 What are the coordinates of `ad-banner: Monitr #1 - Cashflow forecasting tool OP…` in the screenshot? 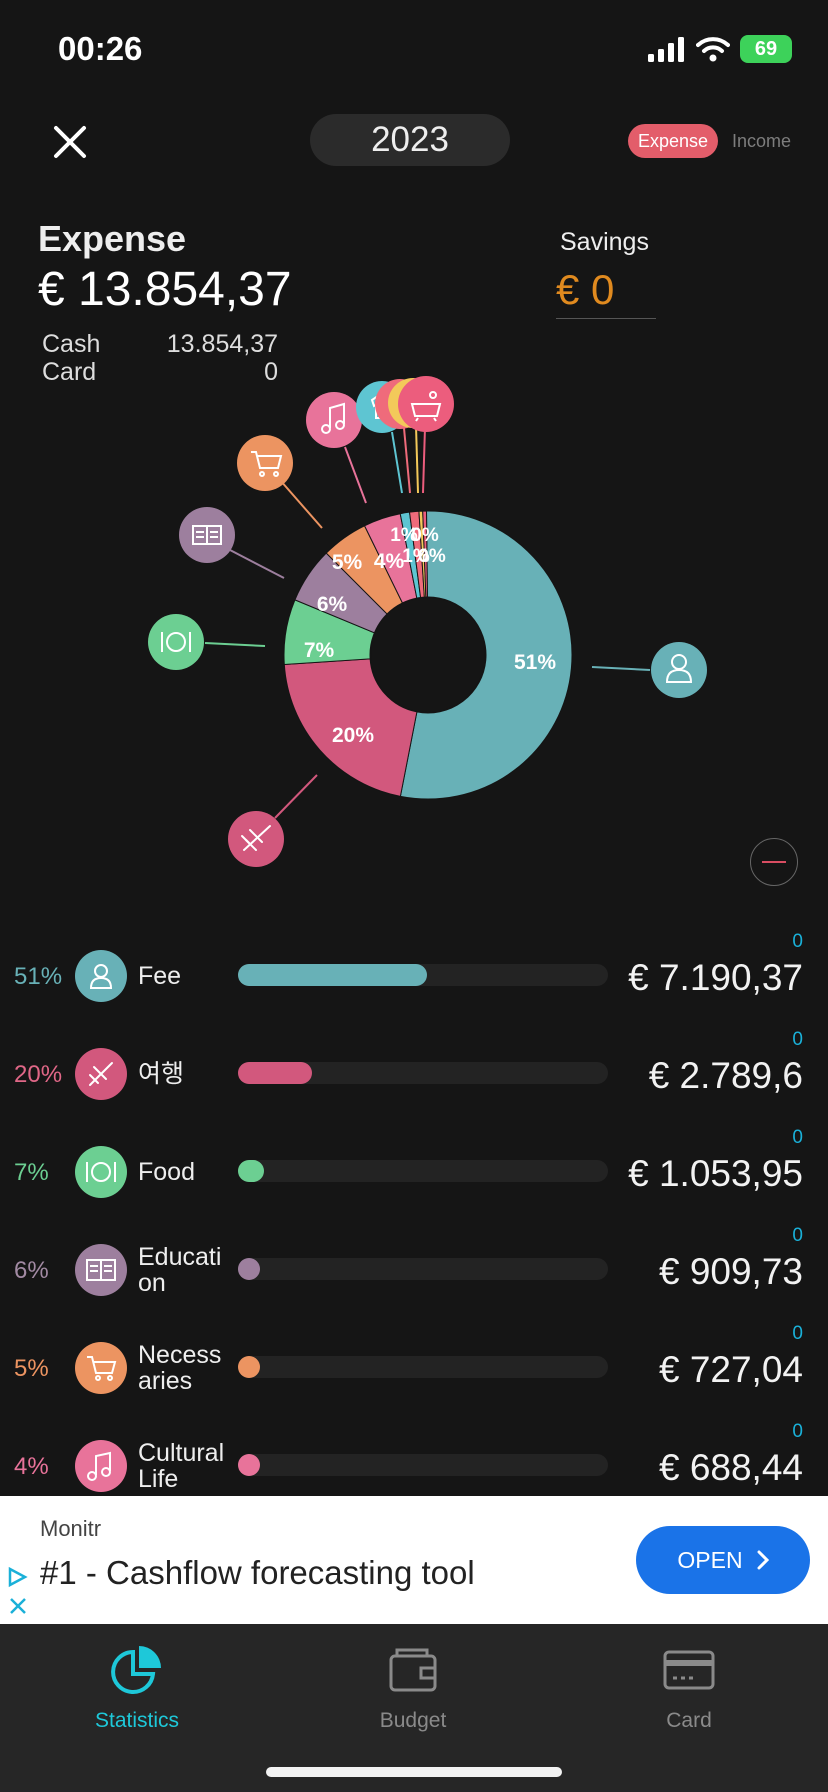 It's located at (414, 1560).